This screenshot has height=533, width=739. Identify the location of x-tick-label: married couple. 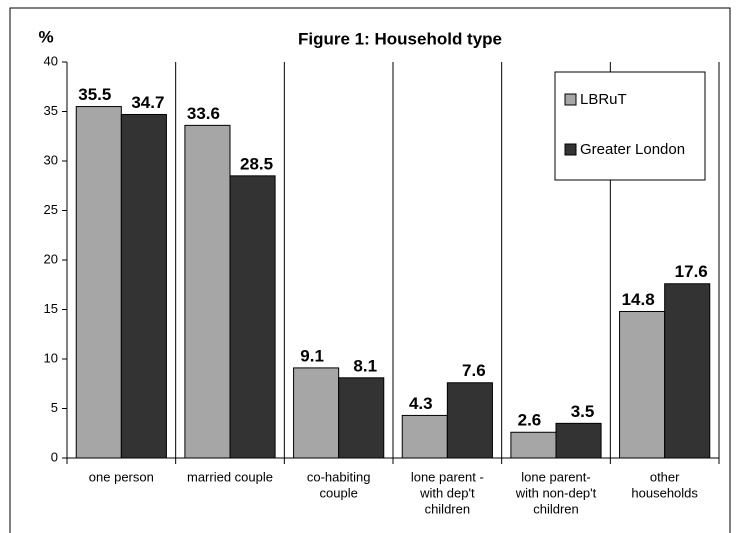
(230, 476).